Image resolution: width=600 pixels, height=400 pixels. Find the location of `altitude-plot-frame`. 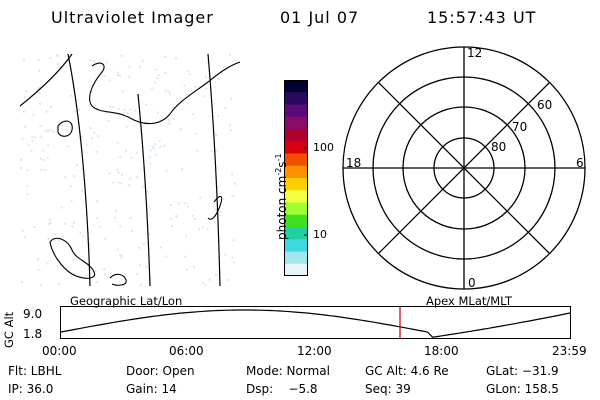

altitude-plot-frame is located at coordinates (315, 322).